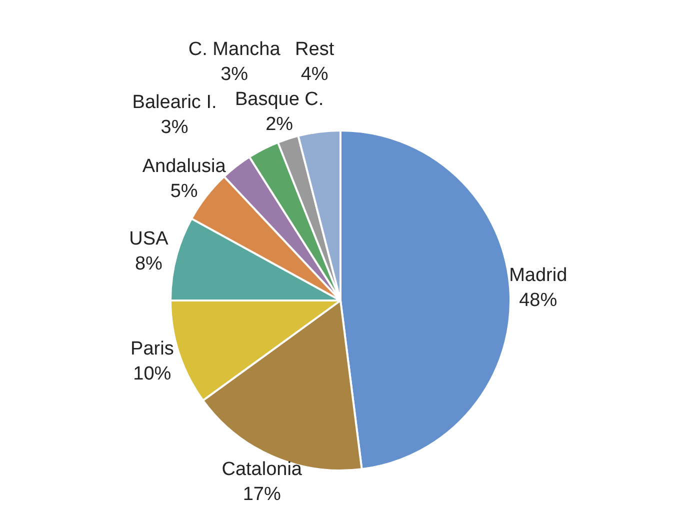 This screenshot has height=528, width=697. I want to click on slice-label: Rest, so click(315, 49).